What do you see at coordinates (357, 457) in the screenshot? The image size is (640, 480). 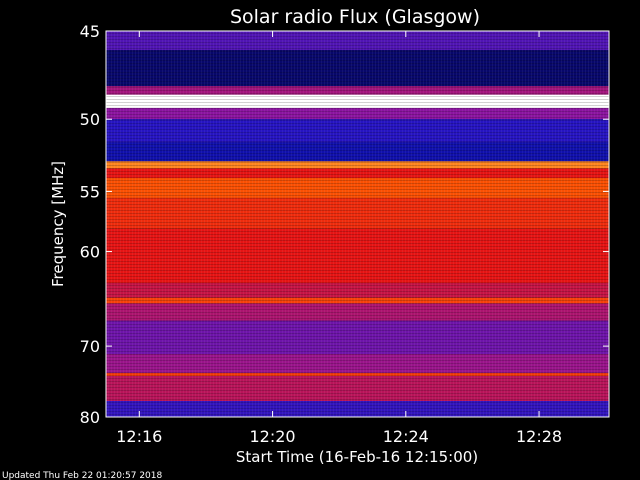 I see `x-axis-label: Start Time (16-Feb-16 12:15:00)` at bounding box center [357, 457].